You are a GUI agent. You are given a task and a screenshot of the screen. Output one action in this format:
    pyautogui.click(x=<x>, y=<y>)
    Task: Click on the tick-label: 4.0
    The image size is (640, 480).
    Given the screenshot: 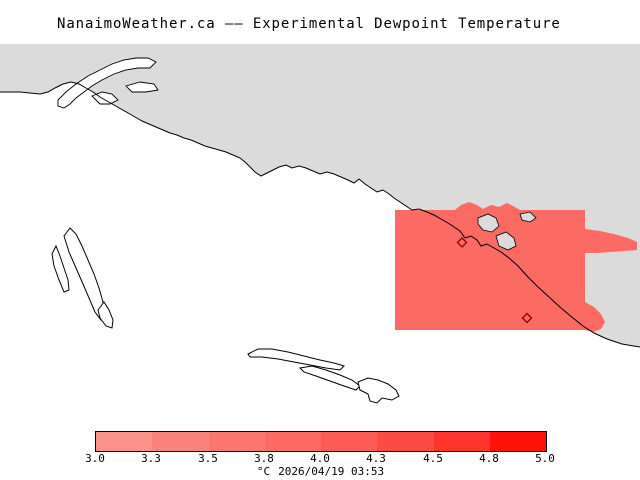 What is the action you would take?
    pyautogui.click(x=320, y=458)
    